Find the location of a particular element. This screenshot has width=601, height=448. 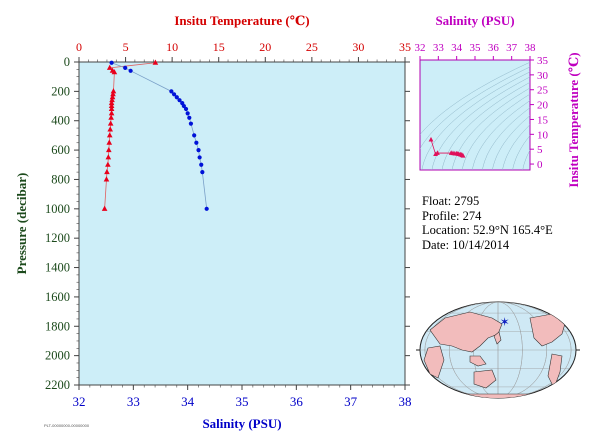

top-tick-label: 20 is located at coordinates (265, 47).